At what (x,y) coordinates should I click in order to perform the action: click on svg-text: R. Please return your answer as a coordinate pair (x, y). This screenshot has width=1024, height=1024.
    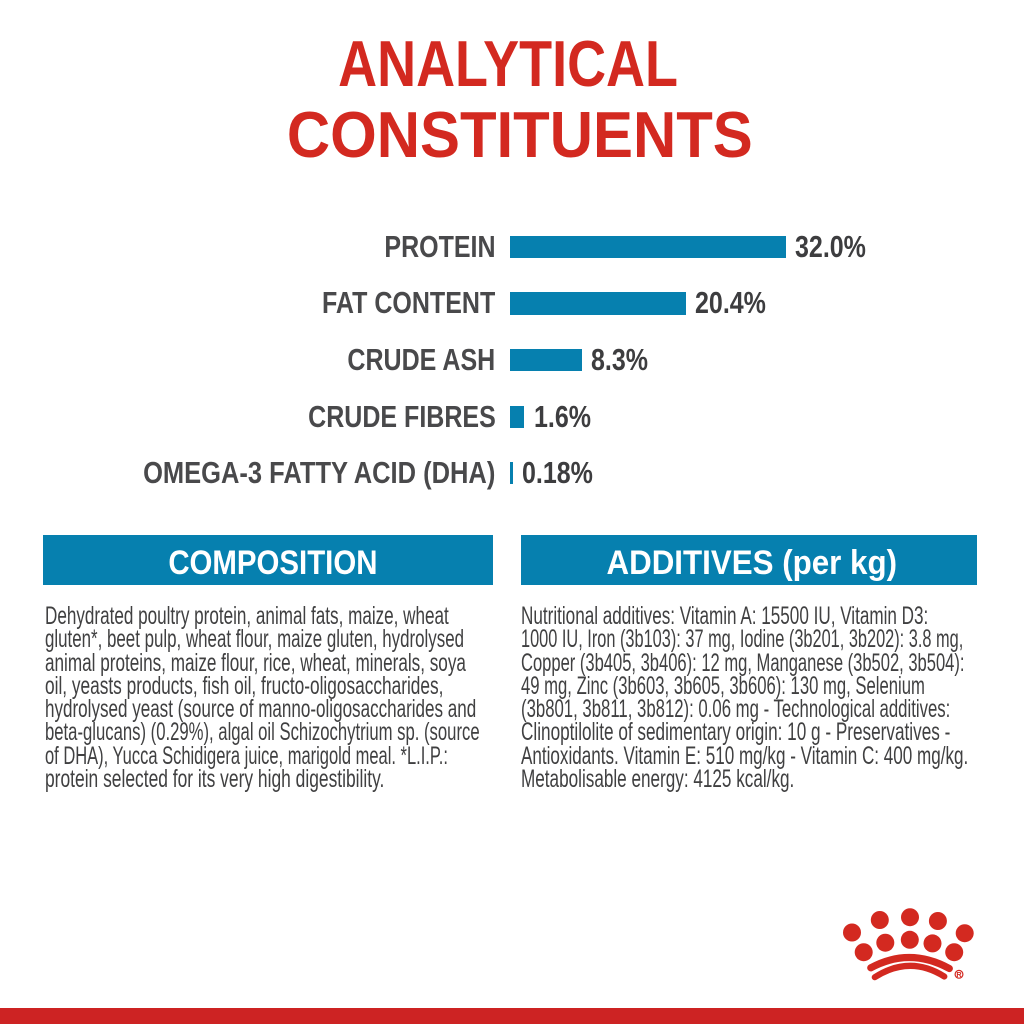
    Looking at the image, I should click on (959, 974).